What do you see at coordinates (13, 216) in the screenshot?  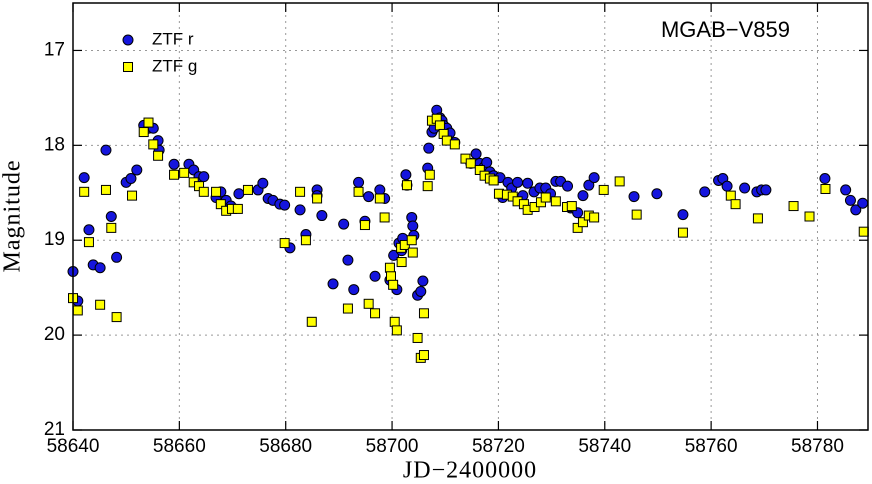 I see `y-axis-label: Magnitude` at bounding box center [13, 216].